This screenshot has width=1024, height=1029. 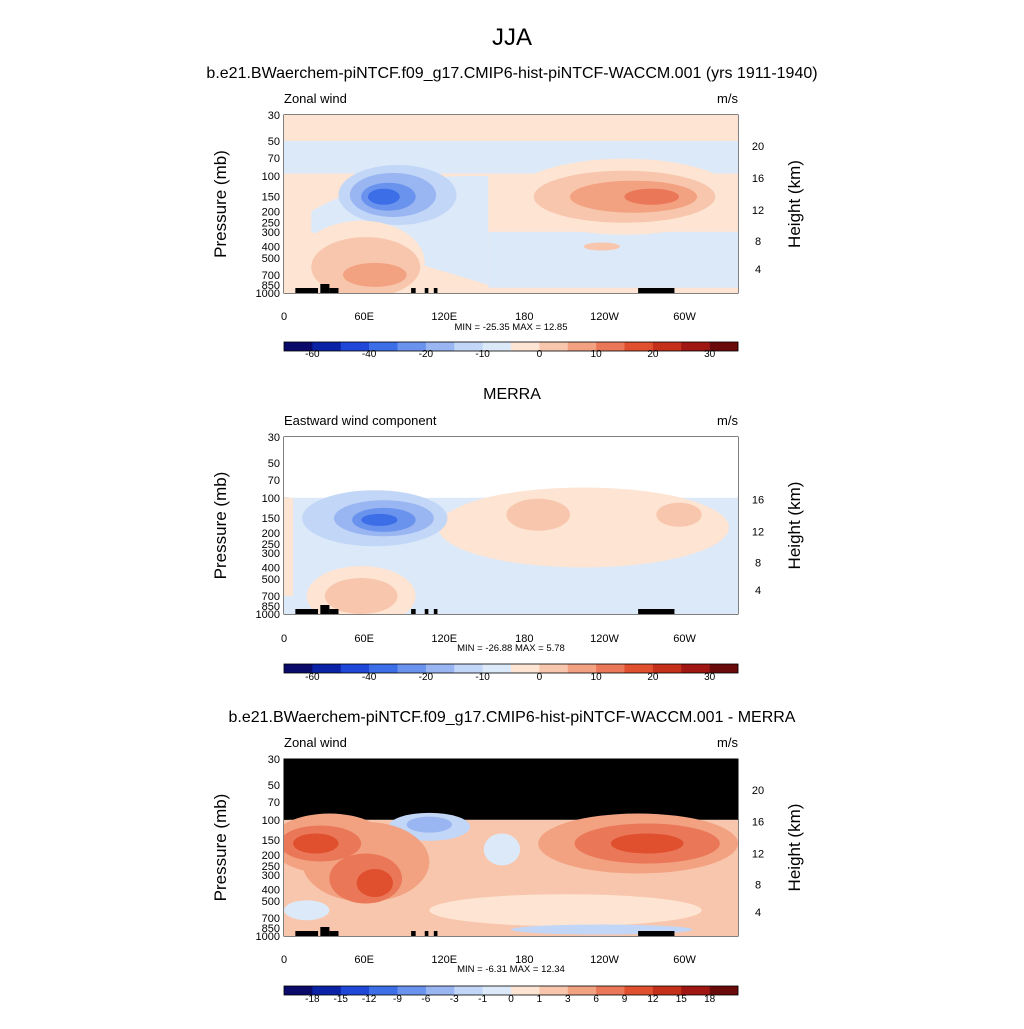 I want to click on height-tick-label: 8, so click(x=758, y=563).